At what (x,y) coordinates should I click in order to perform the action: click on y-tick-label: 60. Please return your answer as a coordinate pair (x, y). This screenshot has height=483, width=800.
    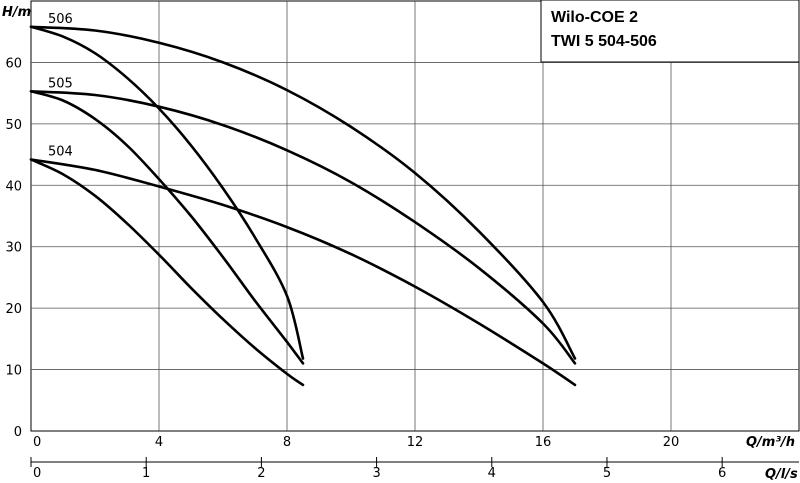
    Looking at the image, I should click on (13, 63).